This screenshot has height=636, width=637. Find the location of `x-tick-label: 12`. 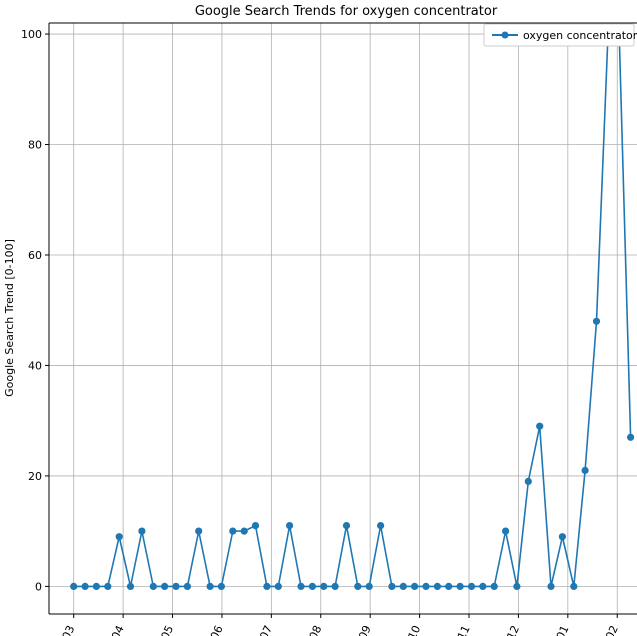

x-tick-label: 12 is located at coordinates (513, 629).